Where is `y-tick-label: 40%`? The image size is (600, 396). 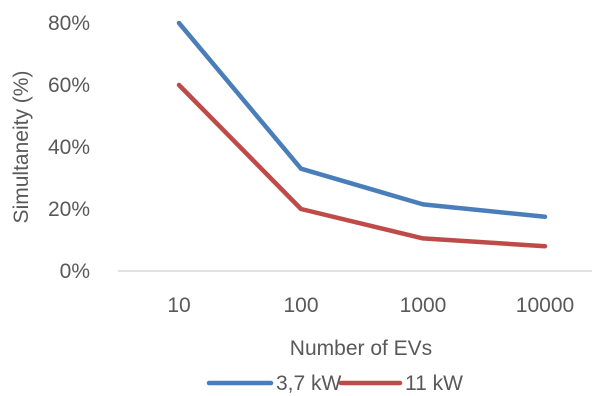 y-tick-label: 40% is located at coordinates (69, 147).